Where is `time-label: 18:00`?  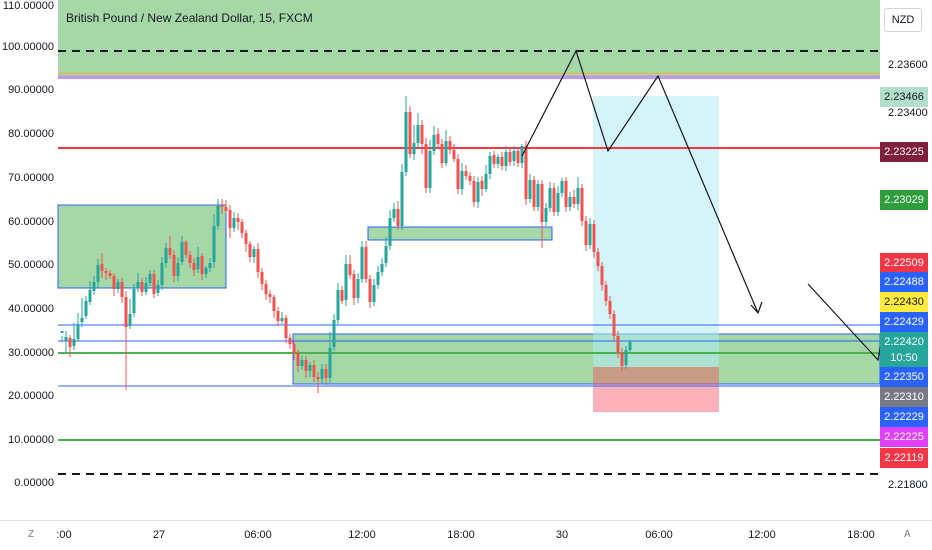 time-label: 18:00 is located at coordinates (861, 535).